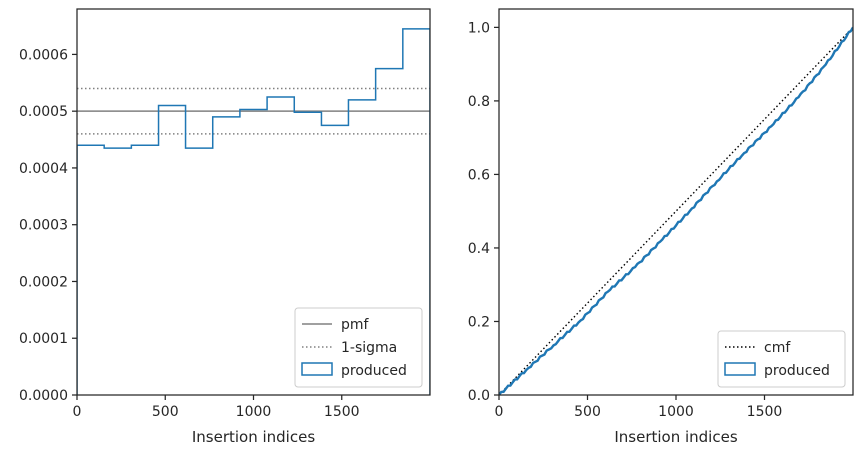 The width and height of the screenshot is (861, 453). I want to click on chart-0-legend-label-produced: produced, so click(374, 371).